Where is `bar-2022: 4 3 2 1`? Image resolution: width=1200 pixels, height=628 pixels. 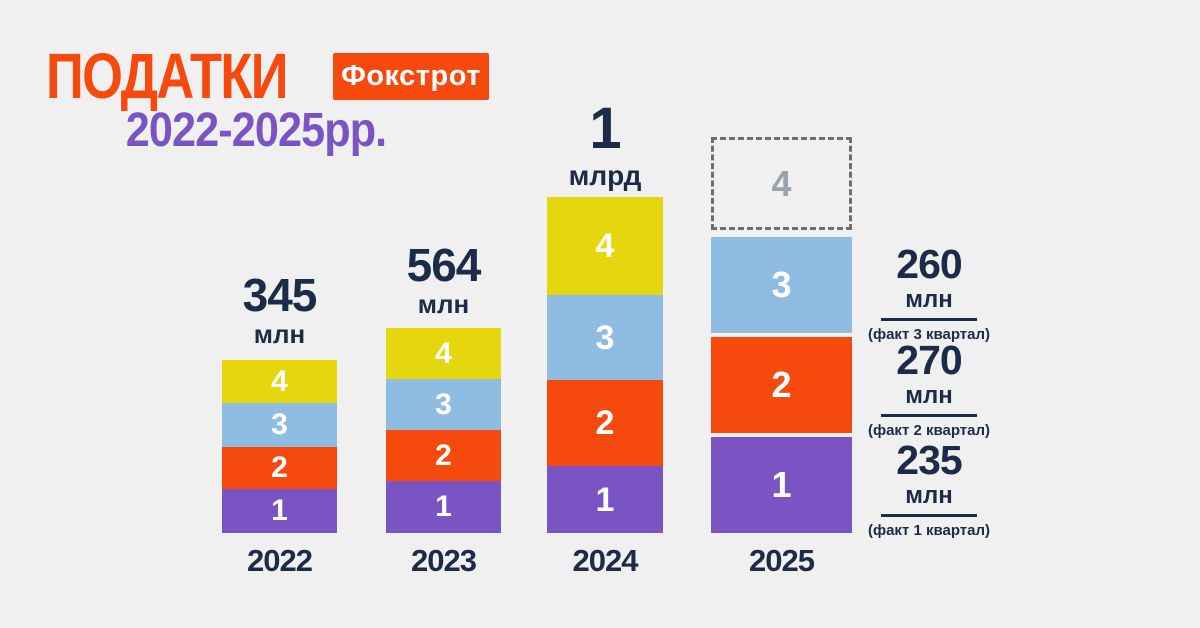 bar-2022: 4 3 2 1 is located at coordinates (279, 446).